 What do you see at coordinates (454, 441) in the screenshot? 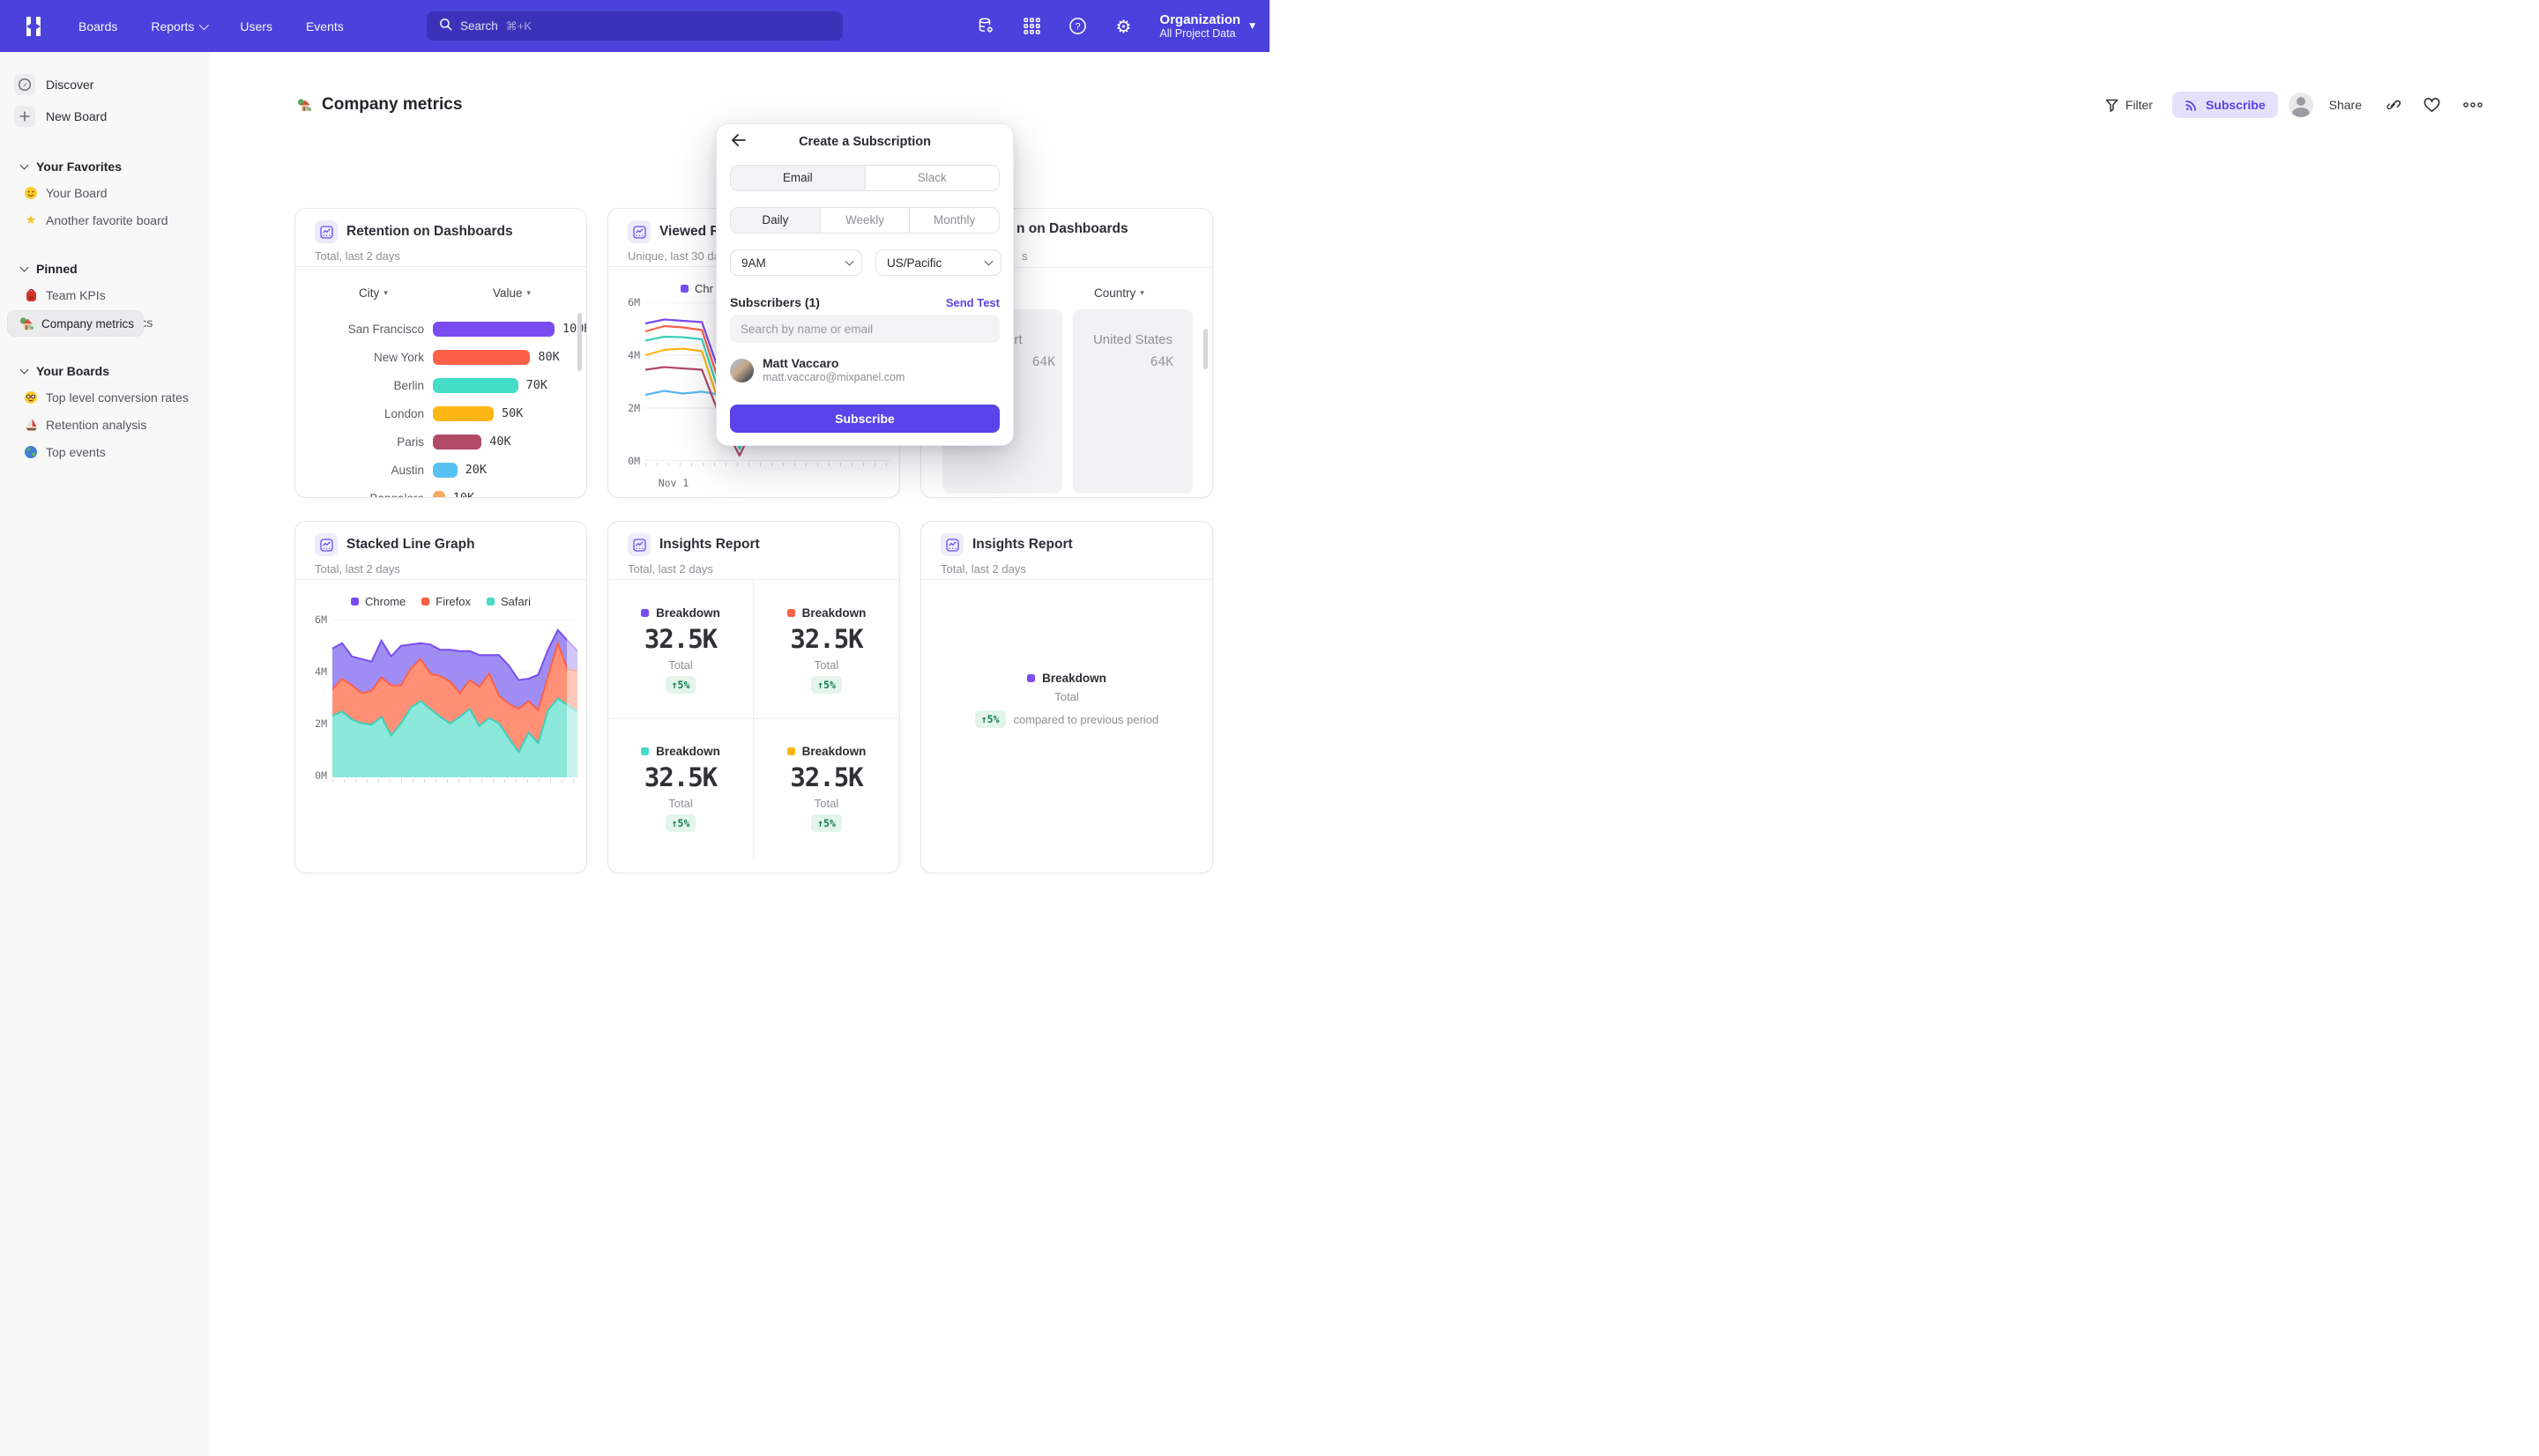
I see `table-row-paris: Paris 40K` at bounding box center [454, 441].